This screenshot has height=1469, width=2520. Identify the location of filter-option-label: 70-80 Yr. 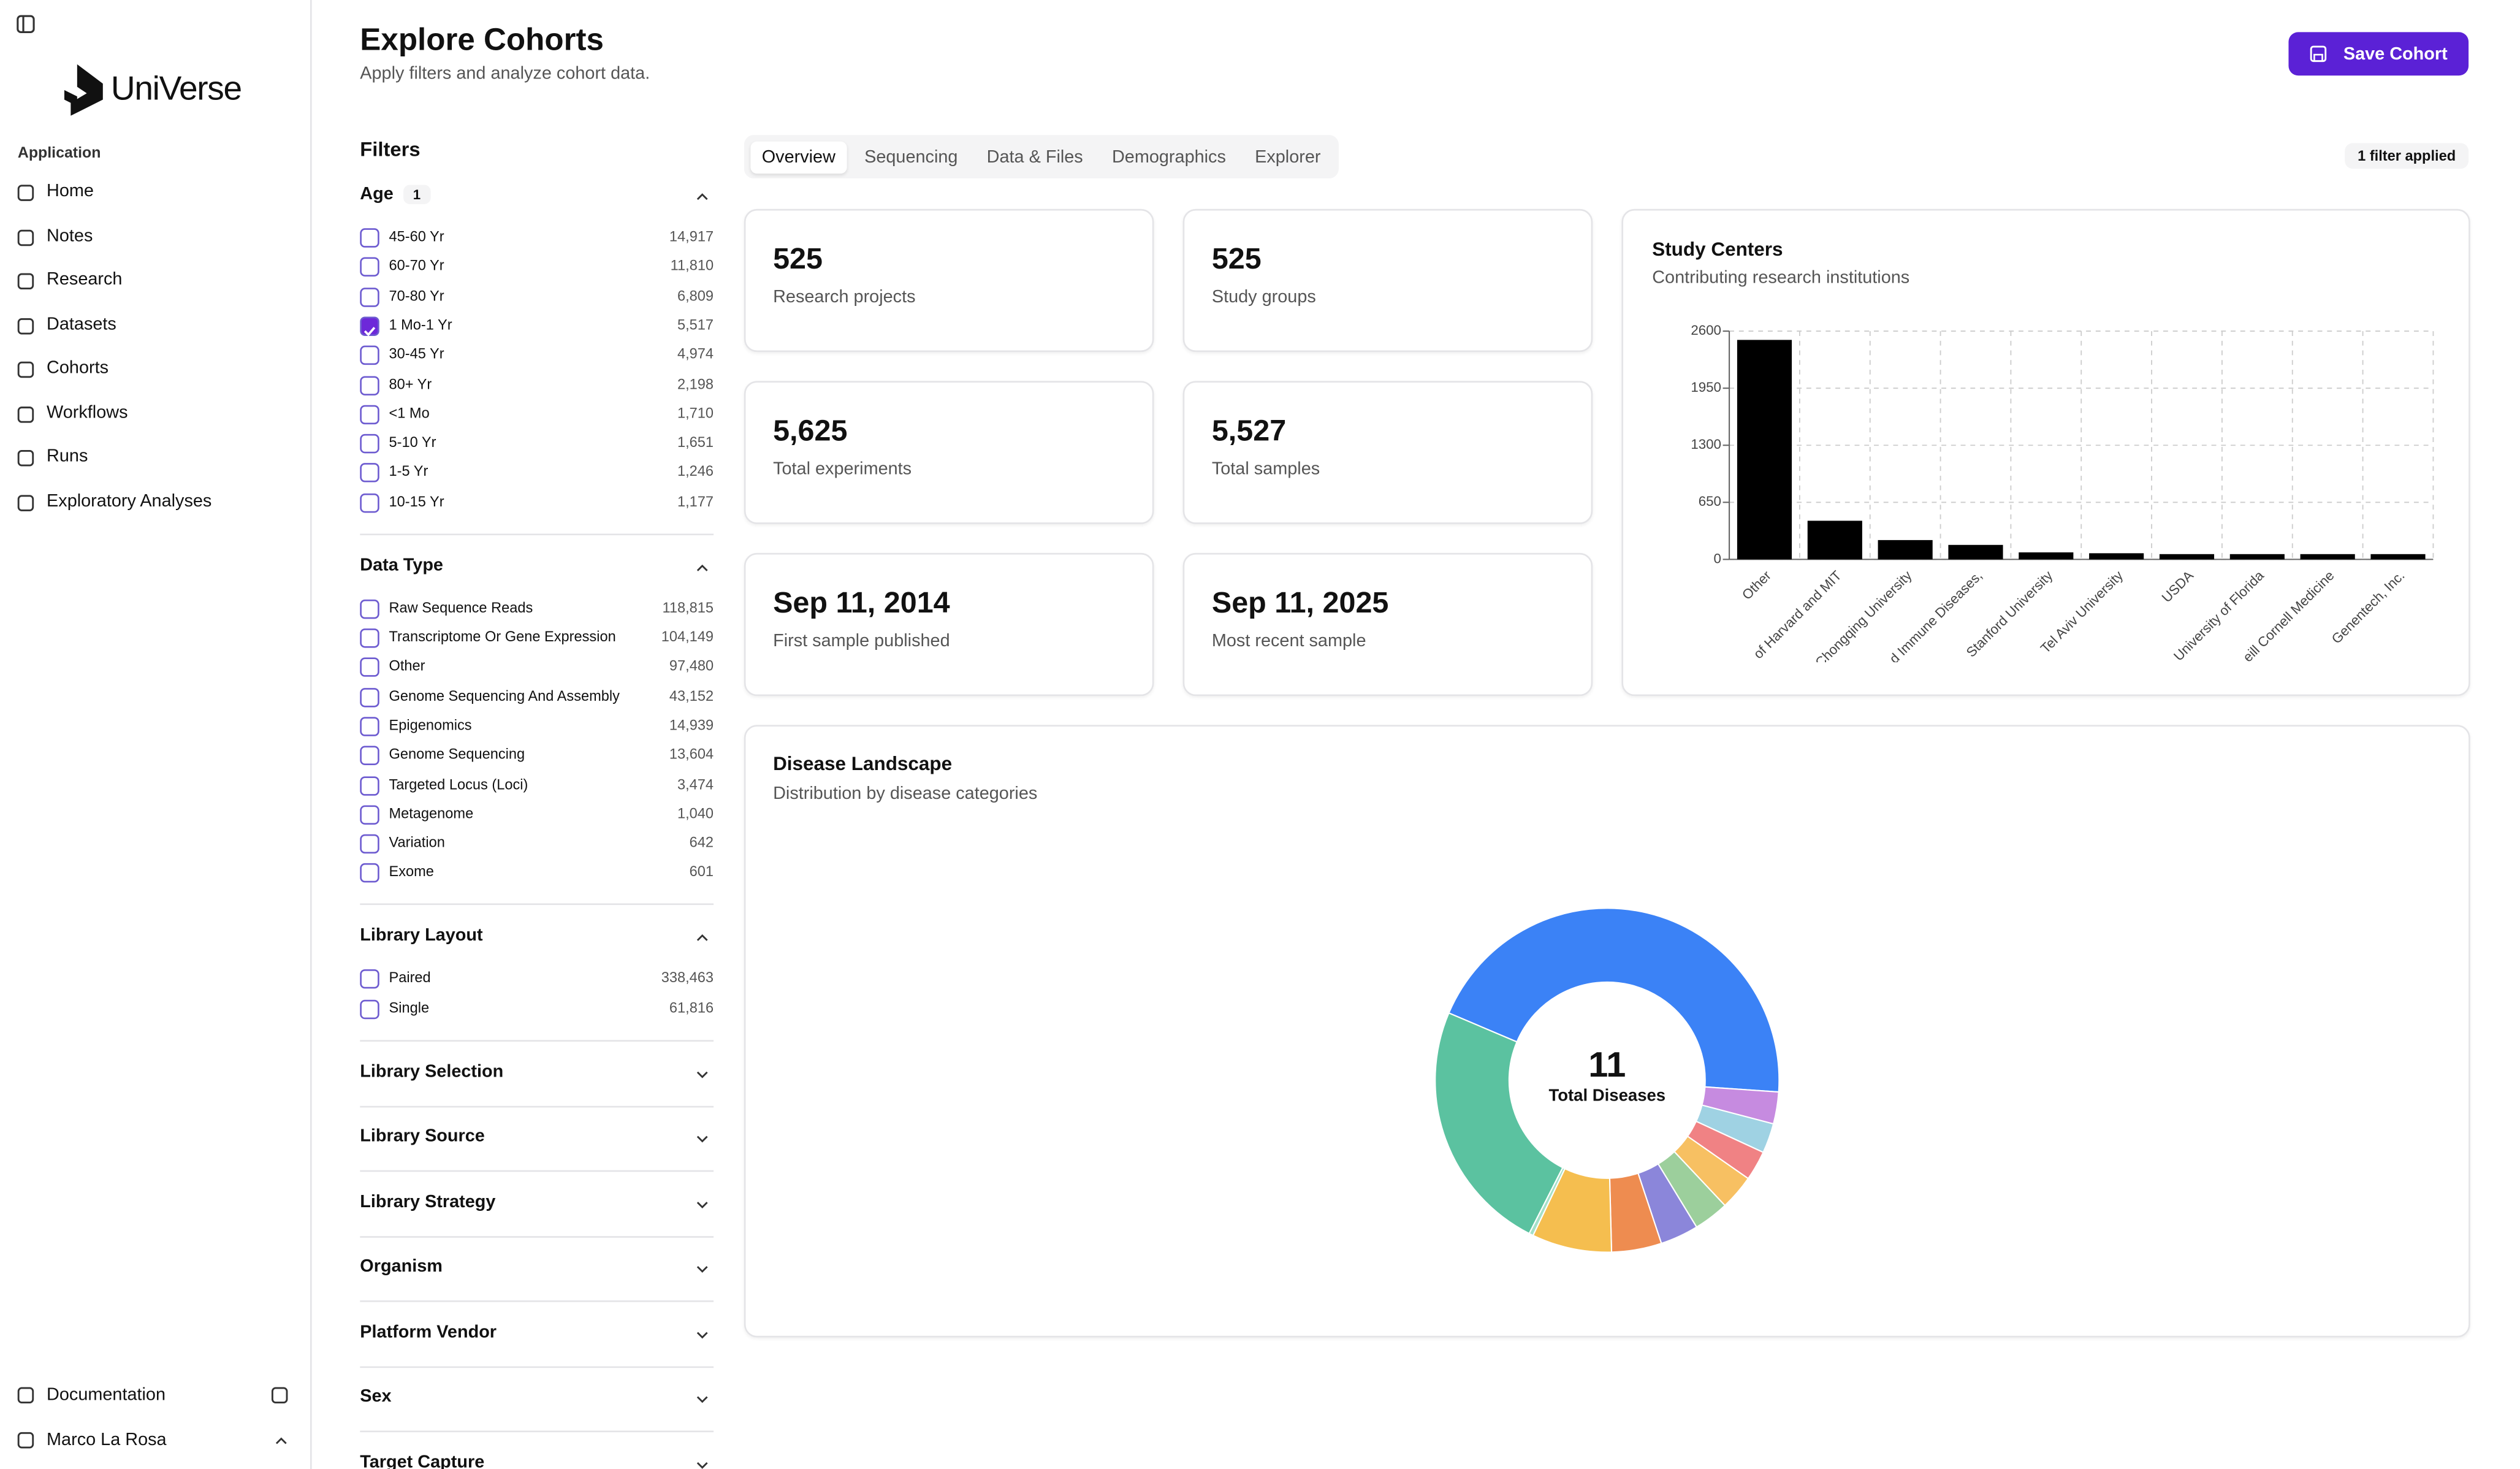
(416, 295).